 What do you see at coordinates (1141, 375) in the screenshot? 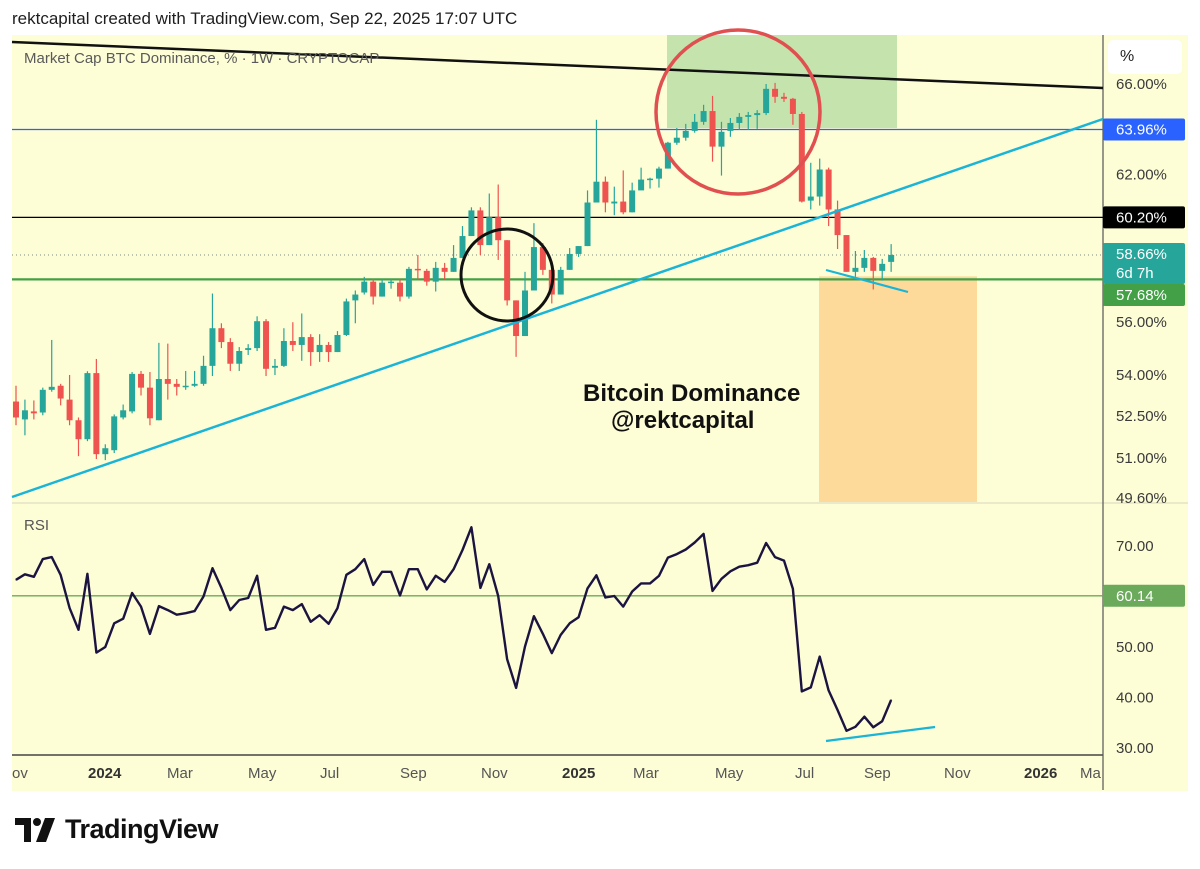
I see `price-axis-tick: 54.00%` at bounding box center [1141, 375].